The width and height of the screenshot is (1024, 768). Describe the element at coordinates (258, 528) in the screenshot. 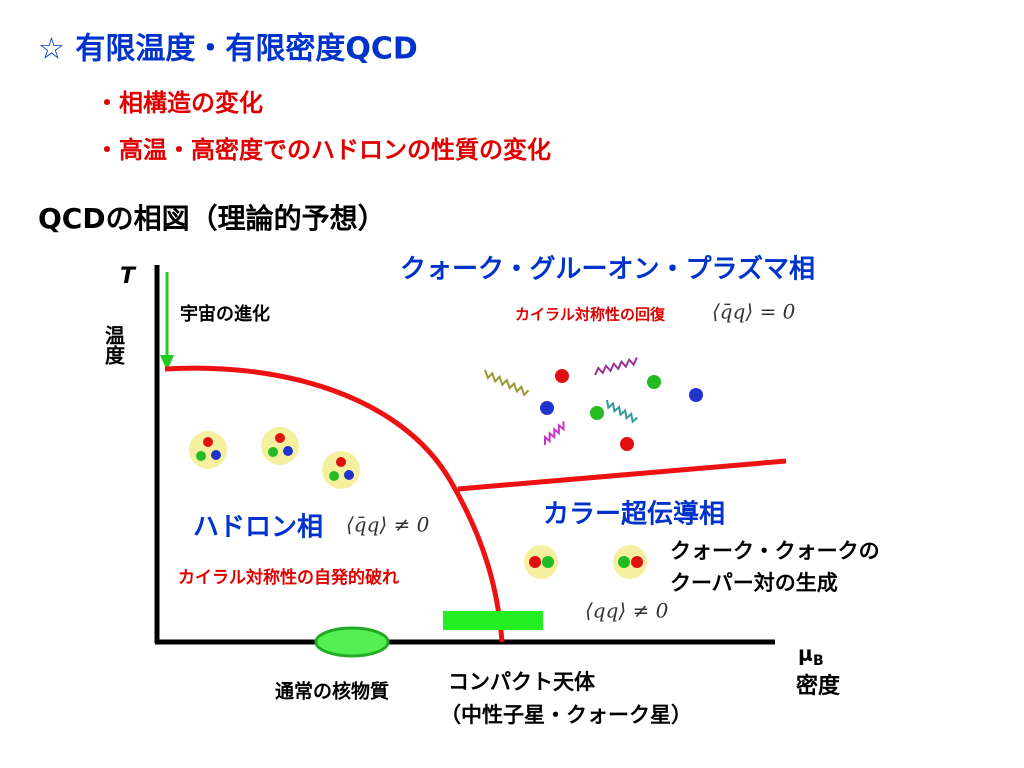

I see `hadron-label: ハドロン相` at that location.